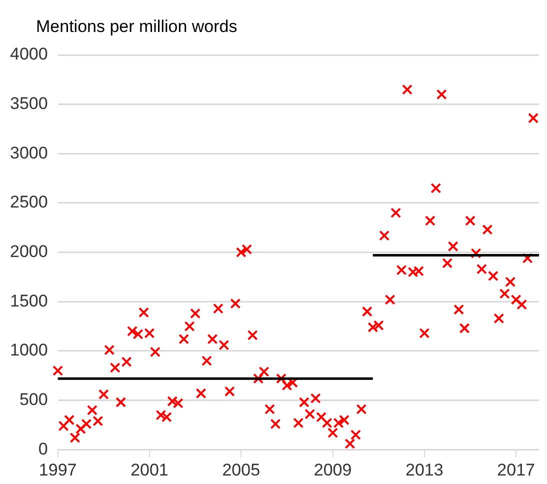 The height and width of the screenshot is (484, 547). I want to click on x-tick-label: 2001, so click(149, 470).